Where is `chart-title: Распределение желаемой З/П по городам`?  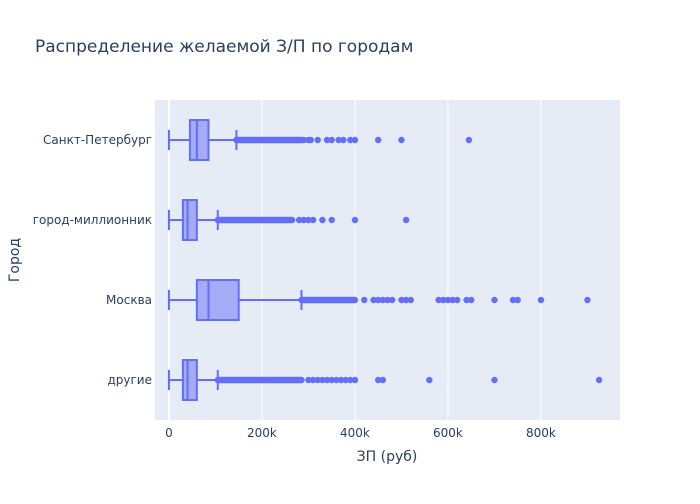 chart-title: Распределение желаемой З/П по городам is located at coordinates (224, 47).